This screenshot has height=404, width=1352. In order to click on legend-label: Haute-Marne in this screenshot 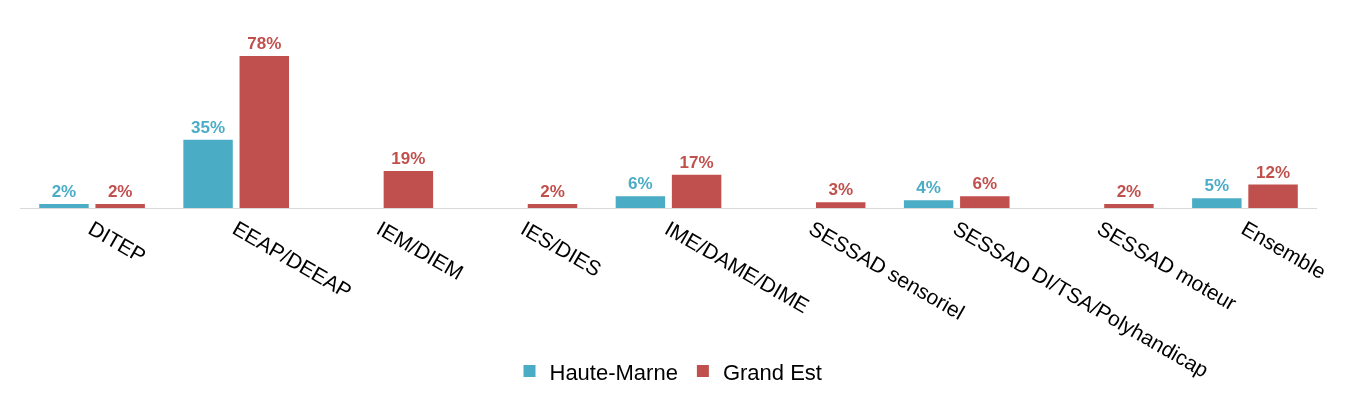, I will do `click(613, 372)`.